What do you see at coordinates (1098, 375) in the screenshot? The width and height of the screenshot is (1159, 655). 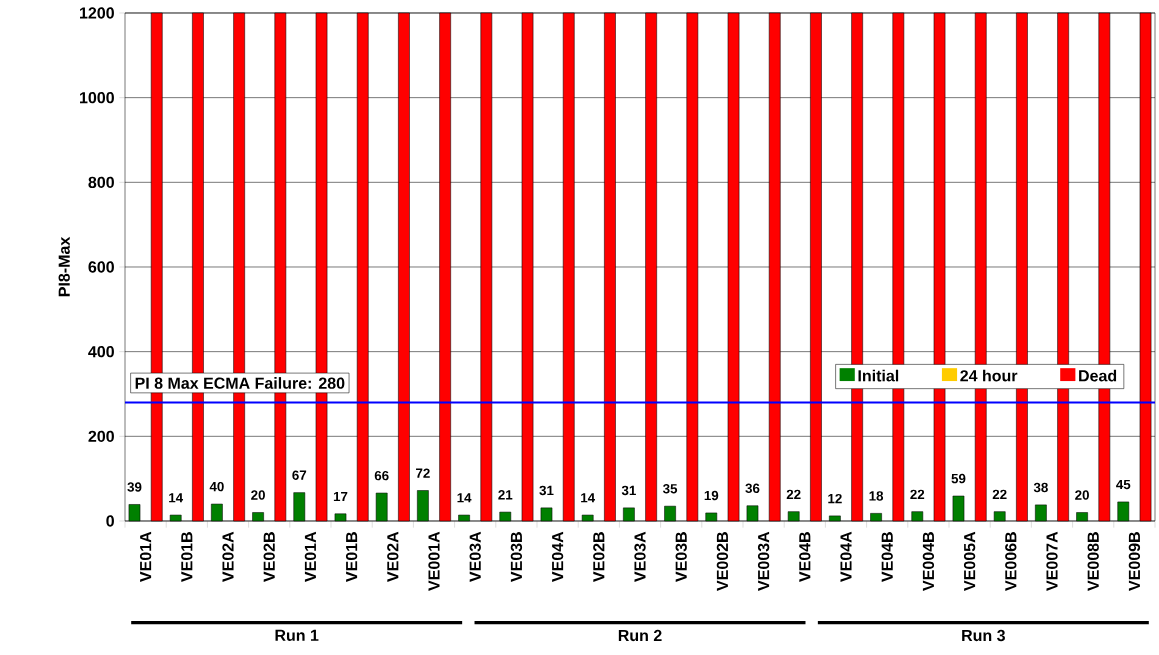 I see `legend-label: Dead` at bounding box center [1098, 375].